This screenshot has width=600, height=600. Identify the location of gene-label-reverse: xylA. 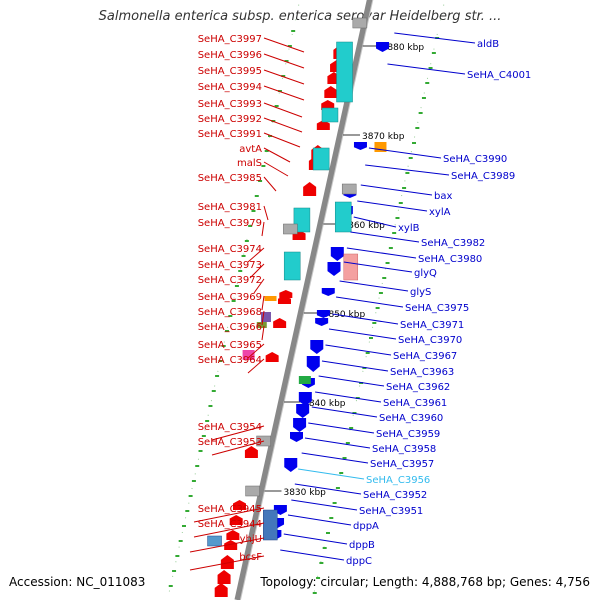
(440, 212).